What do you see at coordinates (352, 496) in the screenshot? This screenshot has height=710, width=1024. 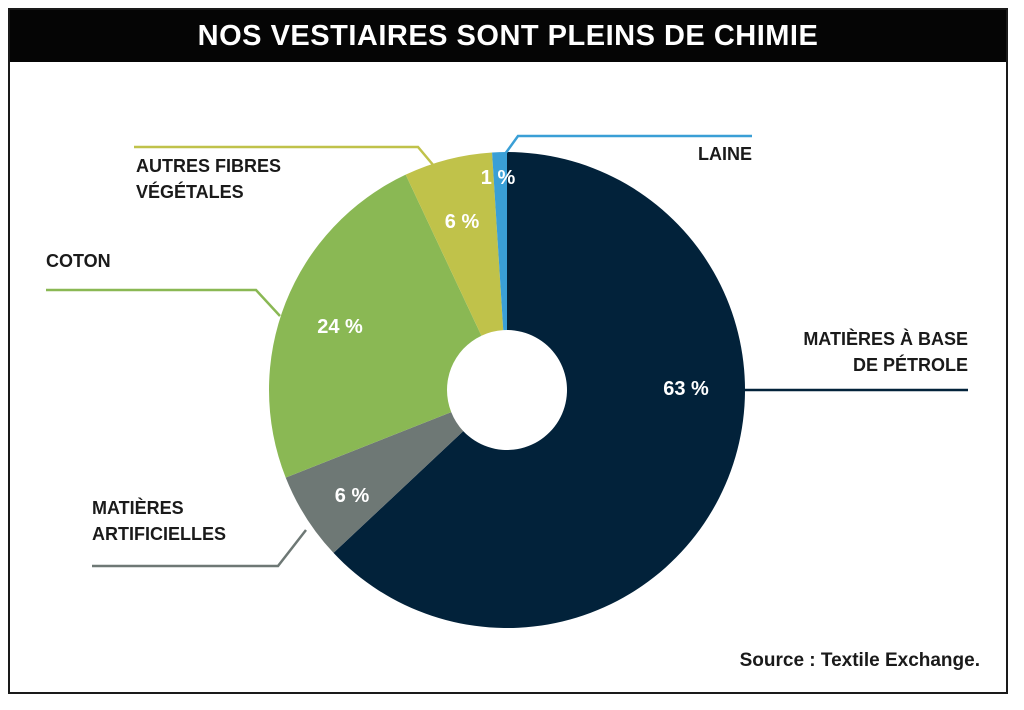 I see `slice-value-1: 6 %` at bounding box center [352, 496].